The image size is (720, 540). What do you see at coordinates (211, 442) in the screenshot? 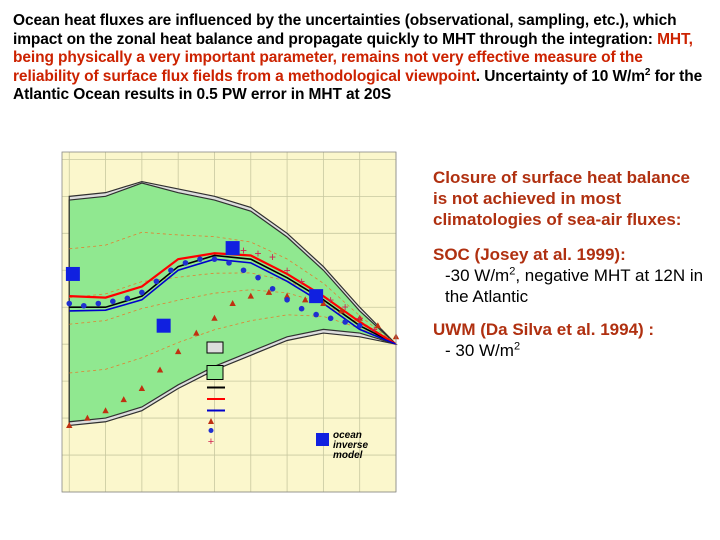
I see `legend-swatch-plus: +` at bounding box center [211, 442].